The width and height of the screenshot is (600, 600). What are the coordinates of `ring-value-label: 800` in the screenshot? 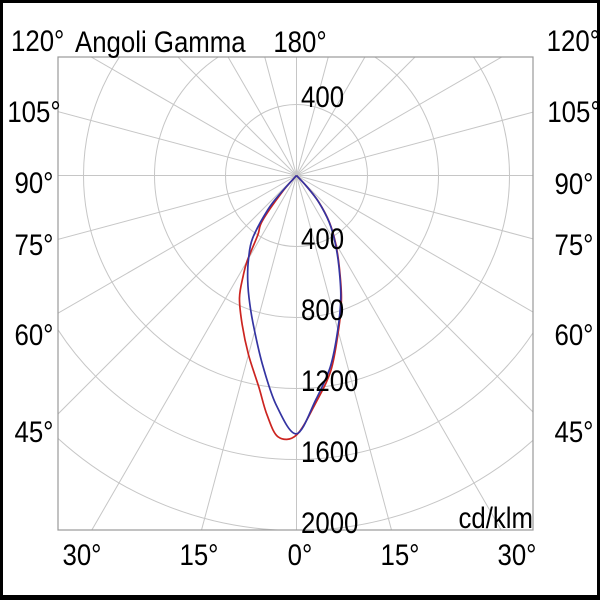 It's located at (323, 310).